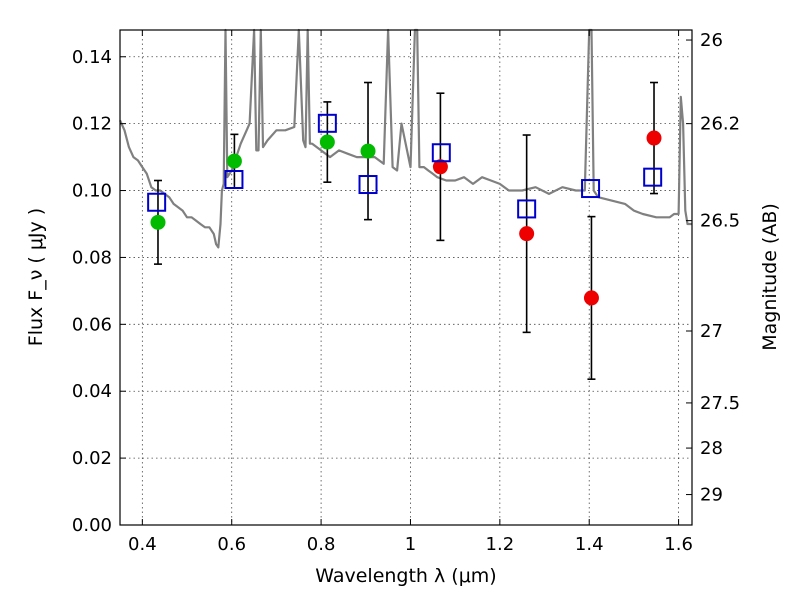 The image size is (800, 600). I want to click on y-tick-label: 0.12, so click(92, 124).